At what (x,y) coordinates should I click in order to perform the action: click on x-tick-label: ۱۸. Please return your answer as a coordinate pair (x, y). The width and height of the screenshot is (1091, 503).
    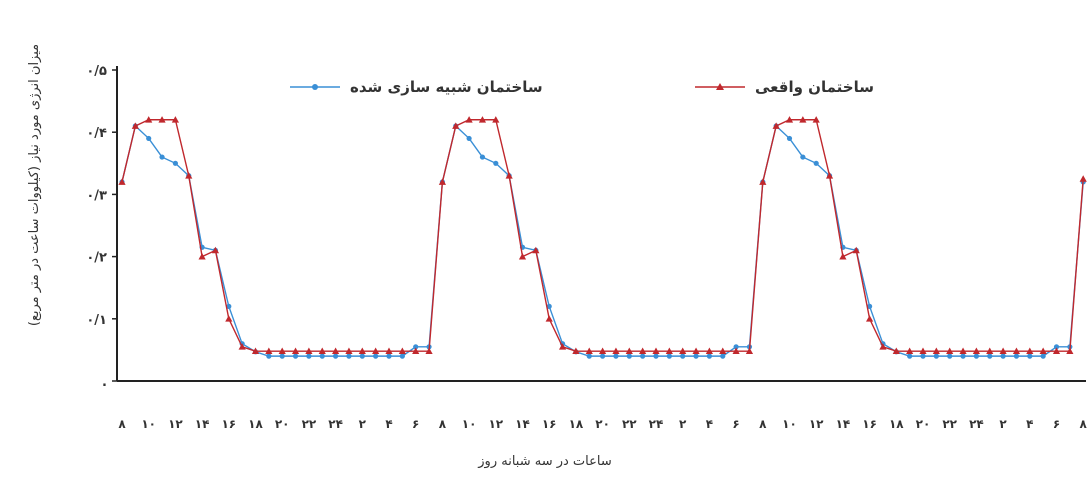
    Looking at the image, I should click on (896, 424).